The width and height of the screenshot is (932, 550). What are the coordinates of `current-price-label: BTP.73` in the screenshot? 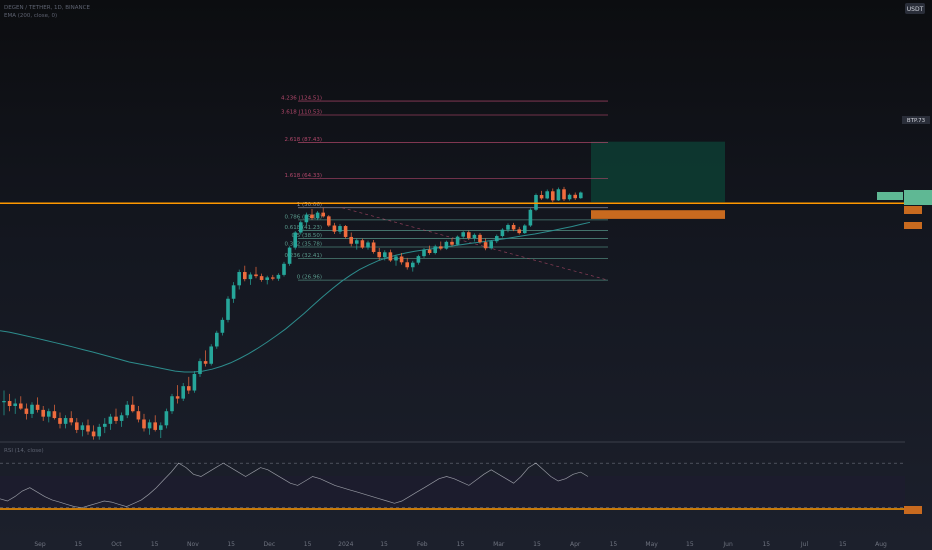 It's located at (916, 121).